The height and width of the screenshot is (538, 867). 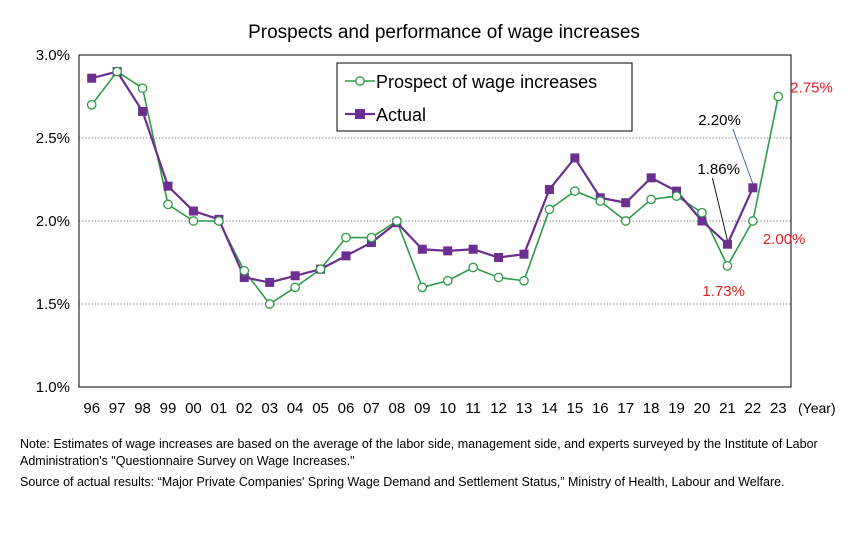 What do you see at coordinates (142, 408) in the screenshot?
I see `x-tick-label: 98` at bounding box center [142, 408].